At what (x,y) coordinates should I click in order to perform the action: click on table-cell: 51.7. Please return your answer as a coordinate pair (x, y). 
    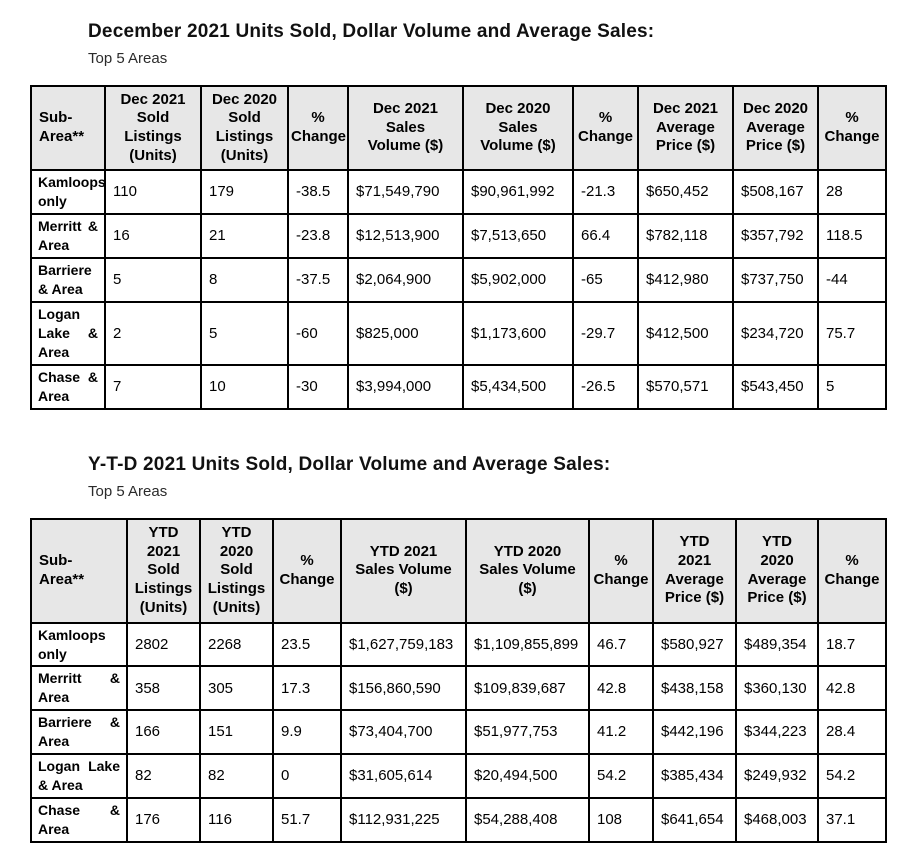
    Looking at the image, I should click on (307, 819).